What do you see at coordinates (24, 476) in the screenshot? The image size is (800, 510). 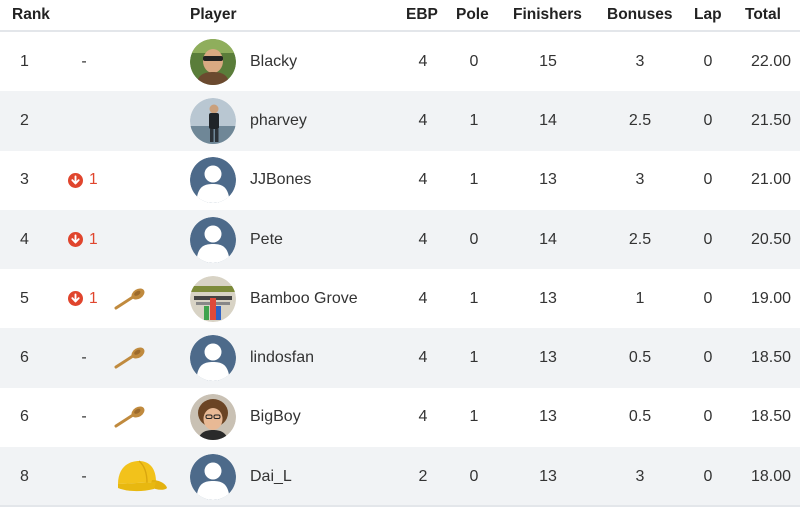 I see `rank-cell: 8` at bounding box center [24, 476].